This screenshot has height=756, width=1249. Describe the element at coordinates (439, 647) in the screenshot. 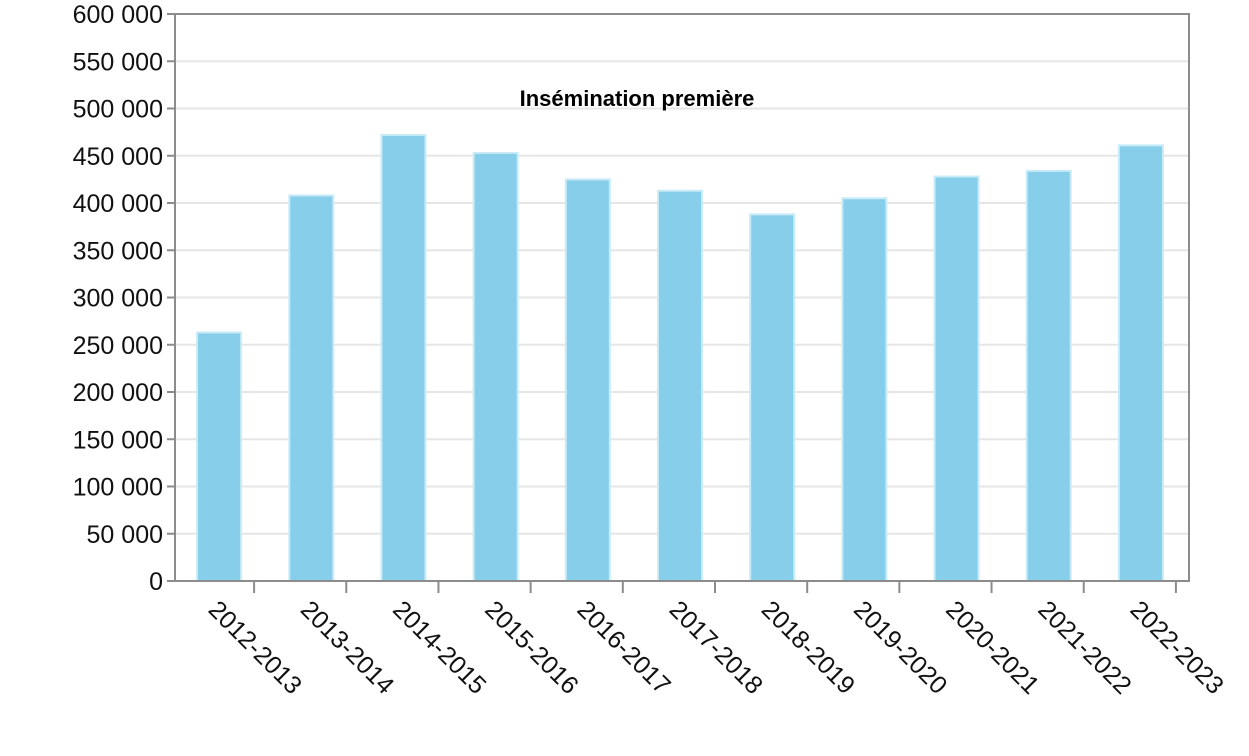

I see `x-tick-label: 2014-2015` at that location.